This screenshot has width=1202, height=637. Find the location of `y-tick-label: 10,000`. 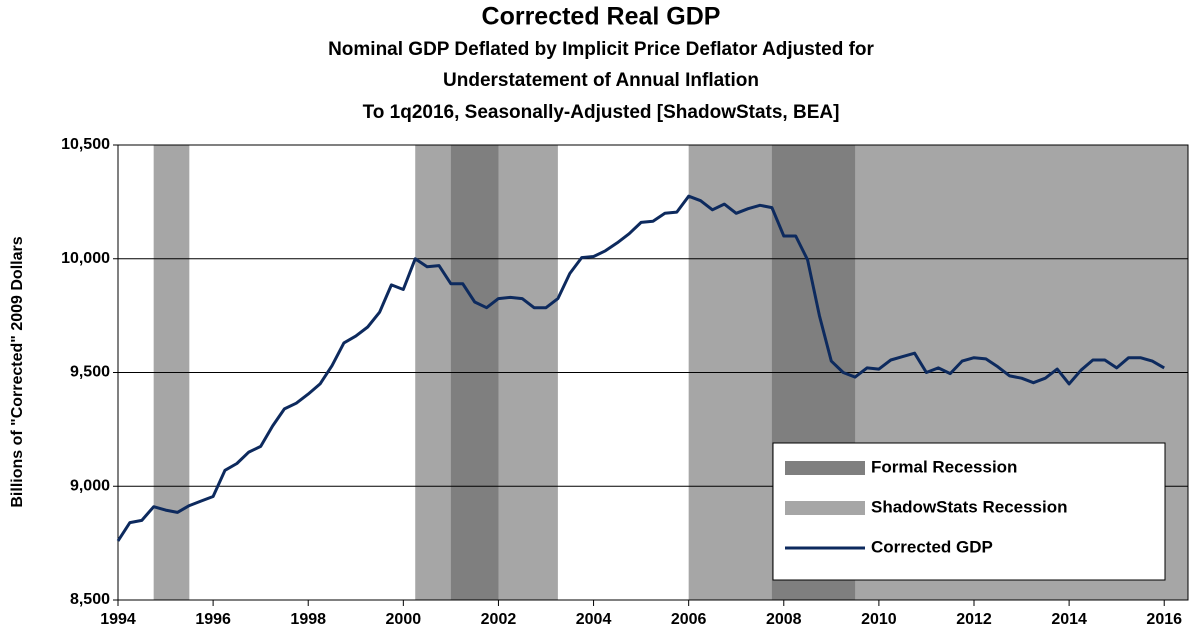

y-tick-label: 10,000 is located at coordinates (85, 258).